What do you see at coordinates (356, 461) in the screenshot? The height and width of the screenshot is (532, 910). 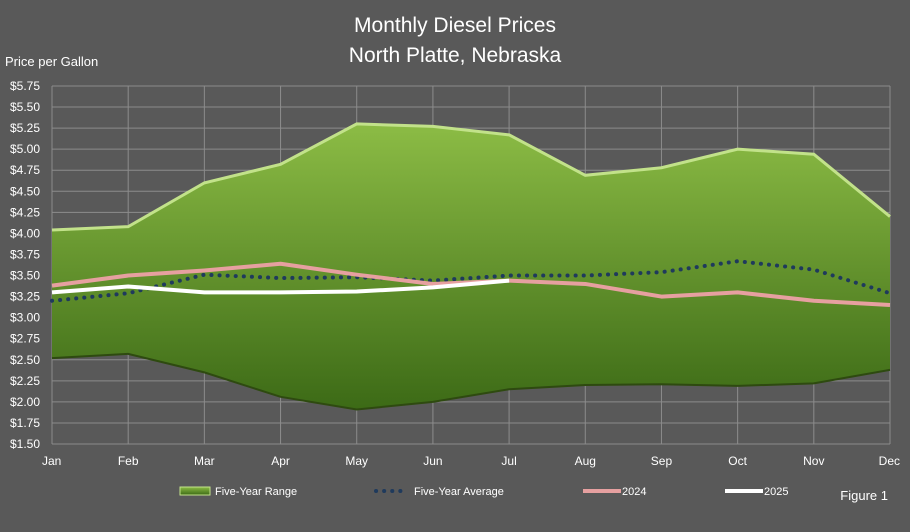 I see `x-tick-label: May` at bounding box center [356, 461].